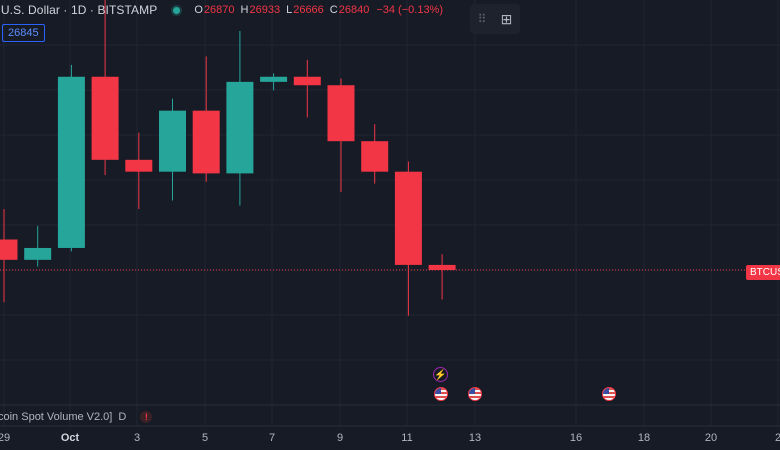 The image size is (780, 450). I want to click on symbol-title: / U.S. Dollar · 1D · BITSTAMP, so click(79, 10).